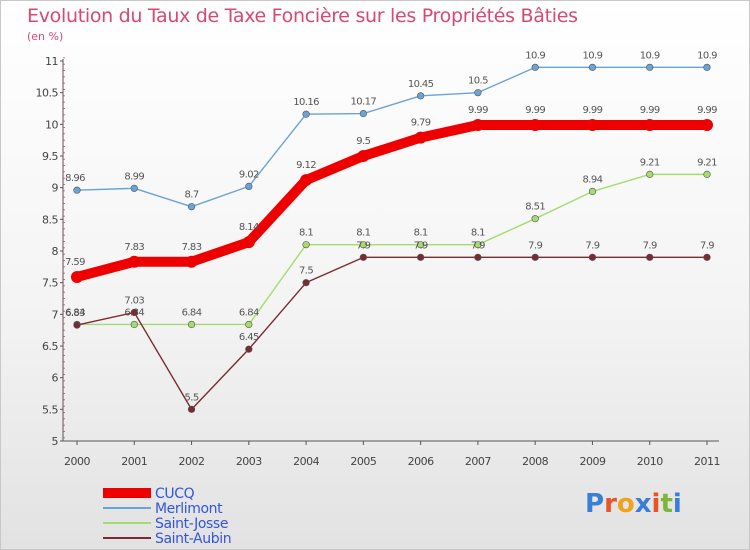  Describe the element at coordinates (249, 337) in the screenshot. I see `data-label: 6.45` at that location.